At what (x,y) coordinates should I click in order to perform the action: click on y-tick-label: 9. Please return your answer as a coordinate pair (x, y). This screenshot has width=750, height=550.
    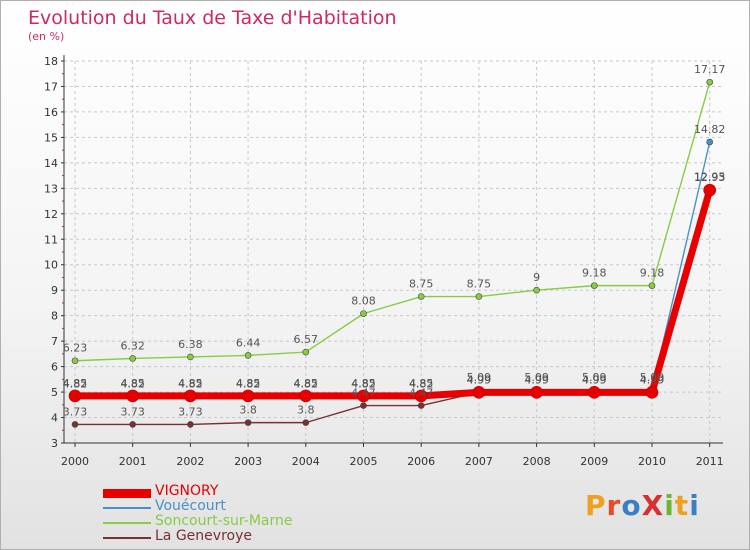
    Looking at the image, I should click on (54, 290).